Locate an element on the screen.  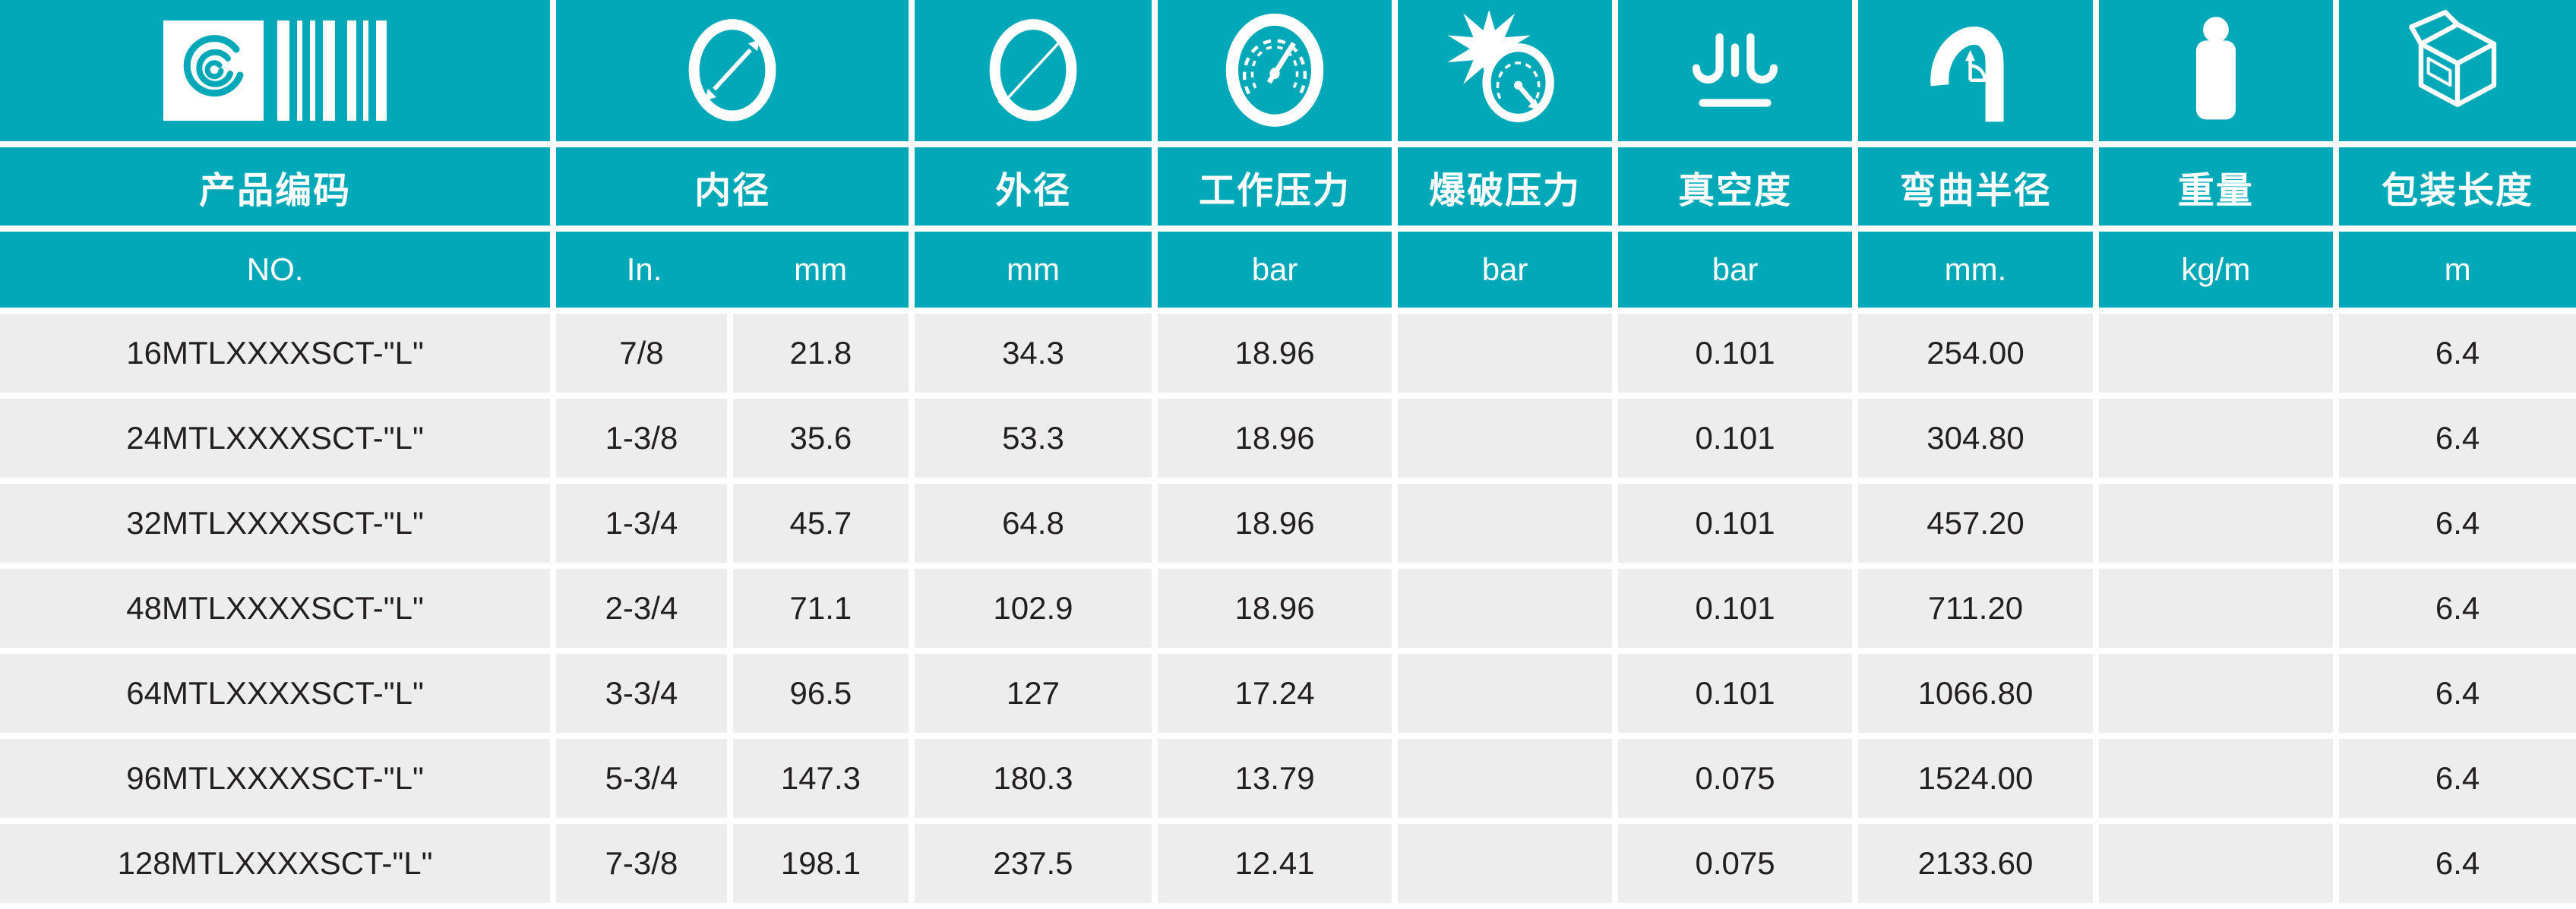
weight-icon is located at coordinates (2216, 71).